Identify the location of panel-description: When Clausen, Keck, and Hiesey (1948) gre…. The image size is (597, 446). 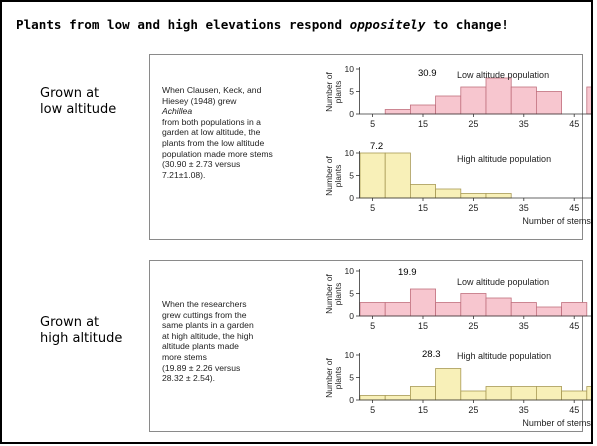
(237, 132).